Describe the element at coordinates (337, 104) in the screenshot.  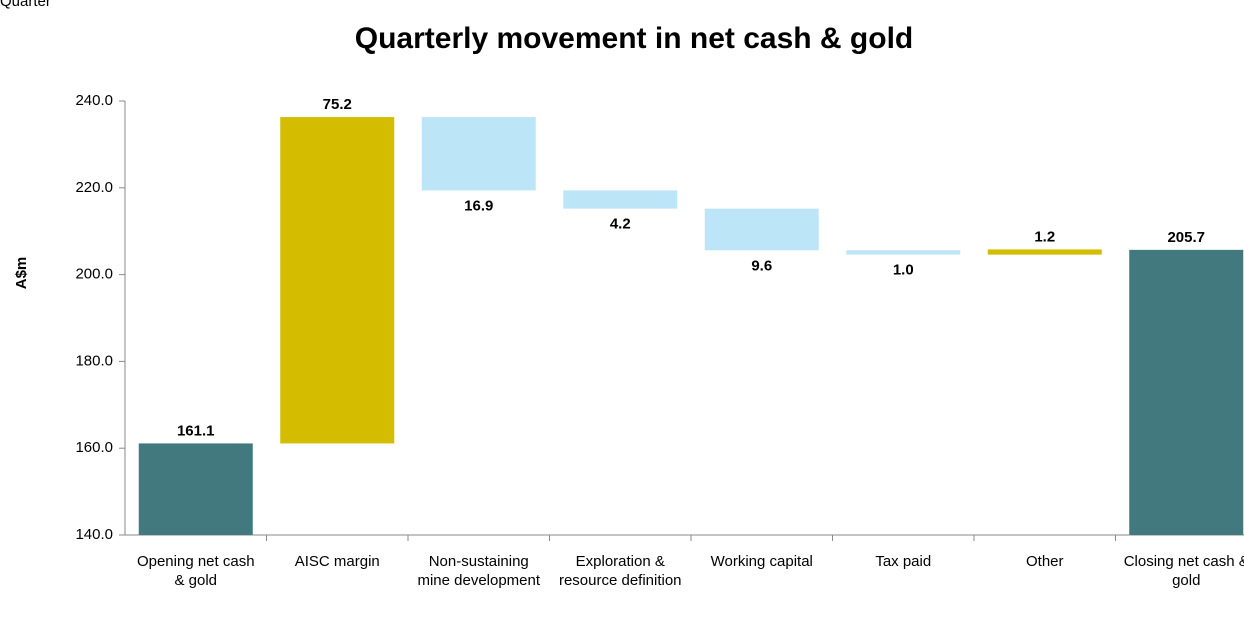
I see `value-label: 75.2` at that location.